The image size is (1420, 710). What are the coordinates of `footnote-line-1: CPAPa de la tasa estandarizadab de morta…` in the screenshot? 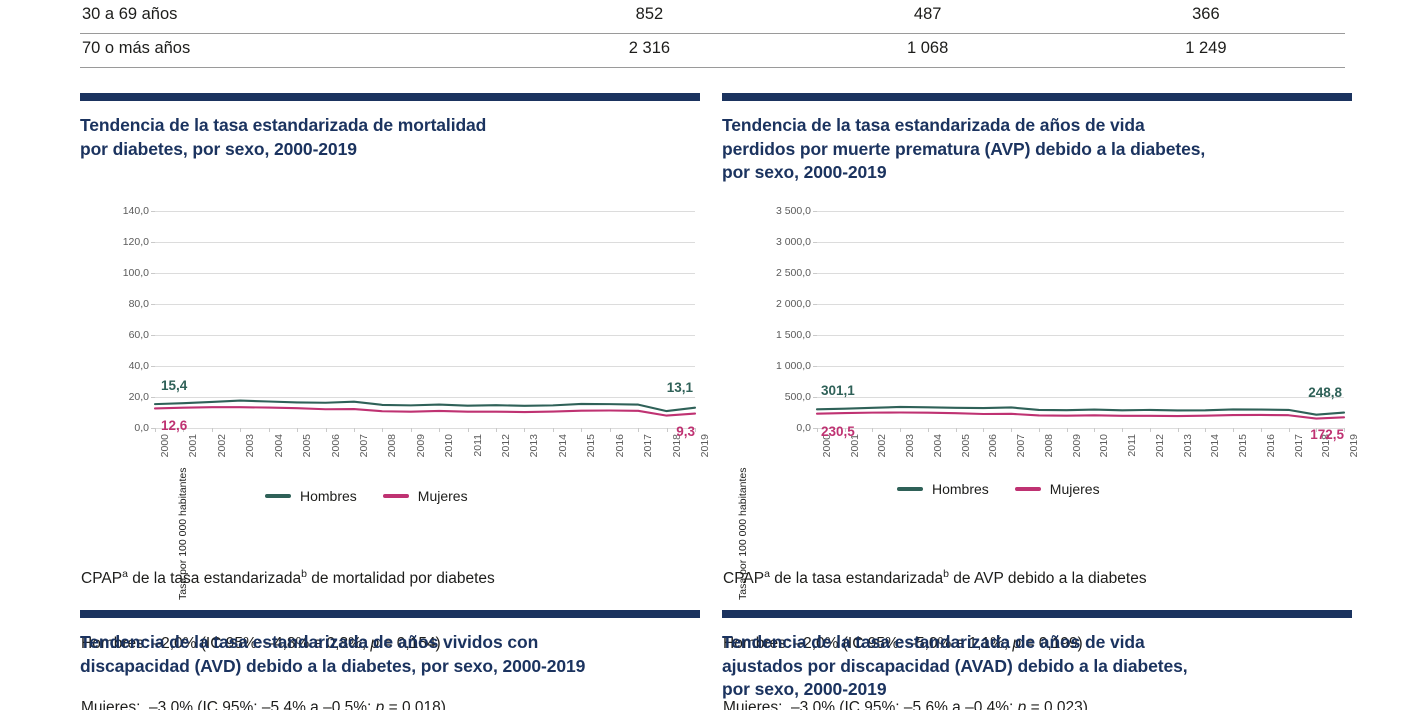 It's located at (288, 579).